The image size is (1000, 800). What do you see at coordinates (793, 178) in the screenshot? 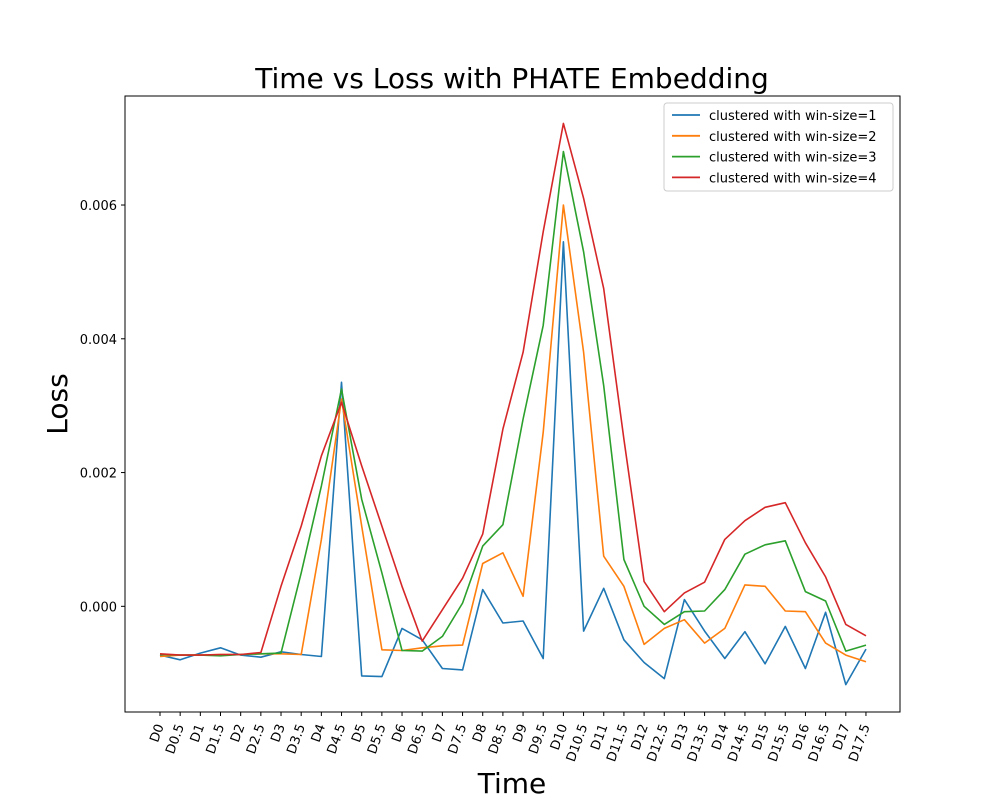
I see `legend-label: clustered with win-size=4` at bounding box center [793, 178].